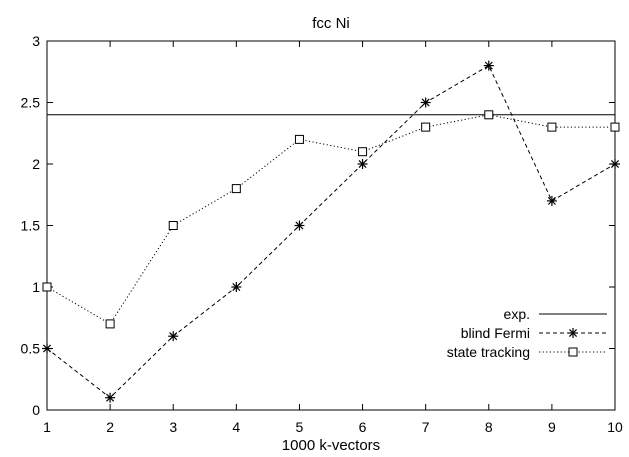 This screenshot has width=629, height=457. What do you see at coordinates (517, 314) in the screenshot?
I see `legend-label: exp.` at bounding box center [517, 314].